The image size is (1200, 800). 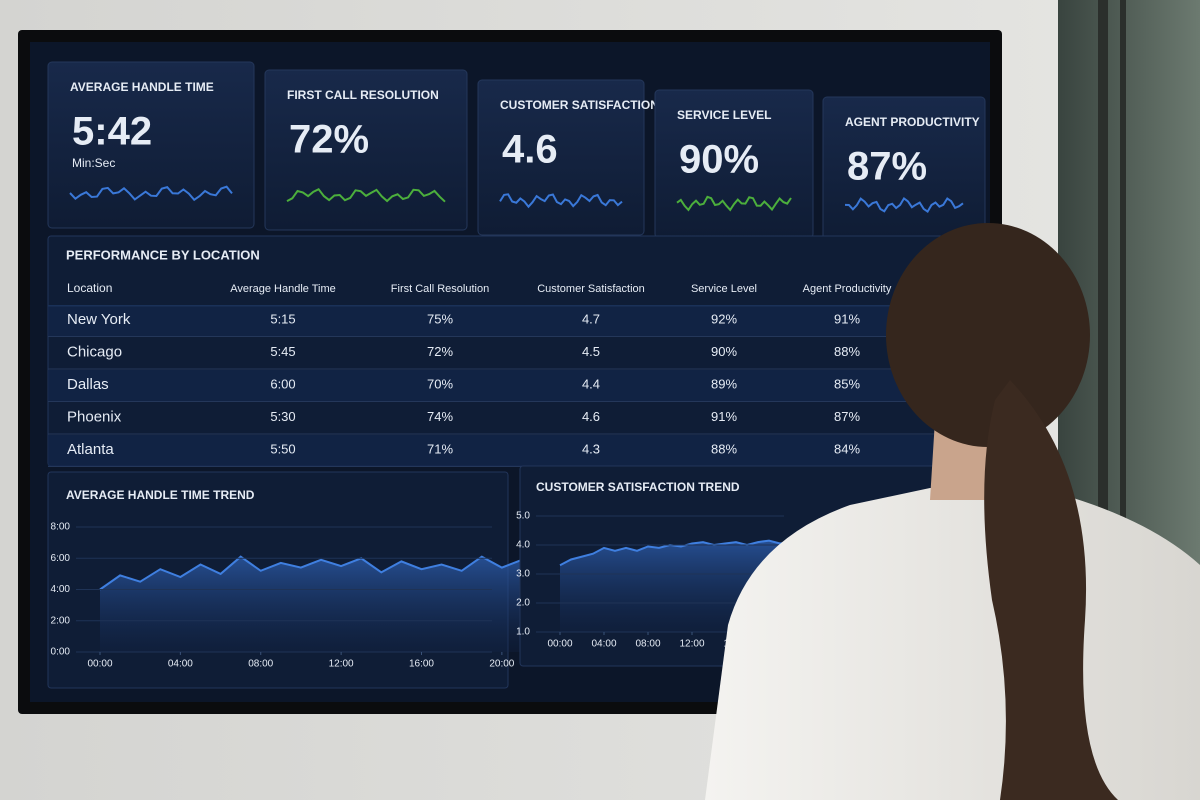 What do you see at coordinates (282, 383) in the screenshot?
I see `table-cell: 6:00` at bounding box center [282, 383].